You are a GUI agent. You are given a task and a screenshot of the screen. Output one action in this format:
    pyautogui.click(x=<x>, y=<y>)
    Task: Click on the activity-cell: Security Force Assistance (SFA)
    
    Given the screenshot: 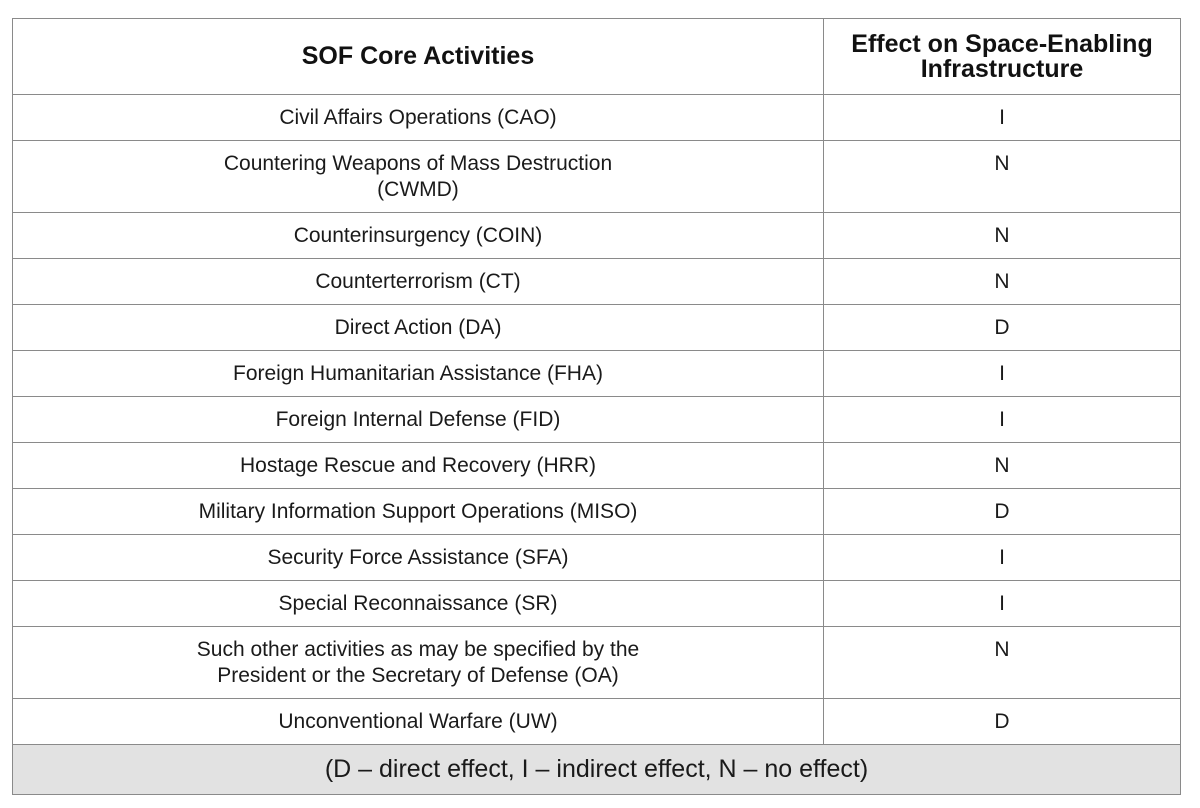 What is the action you would take?
    pyautogui.click(x=418, y=557)
    